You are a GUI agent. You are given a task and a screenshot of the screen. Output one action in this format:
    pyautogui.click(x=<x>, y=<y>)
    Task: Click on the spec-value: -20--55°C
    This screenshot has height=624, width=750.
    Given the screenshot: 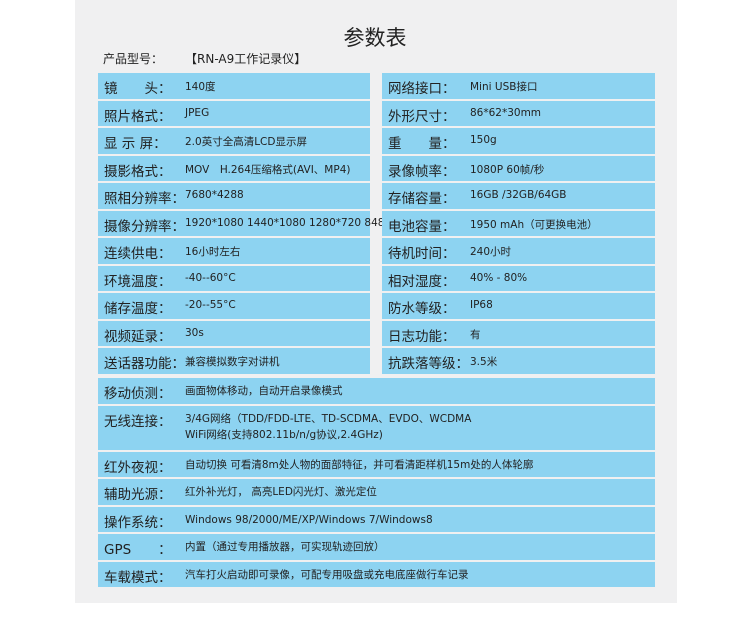 What is the action you would take?
    pyautogui.click(x=210, y=305)
    